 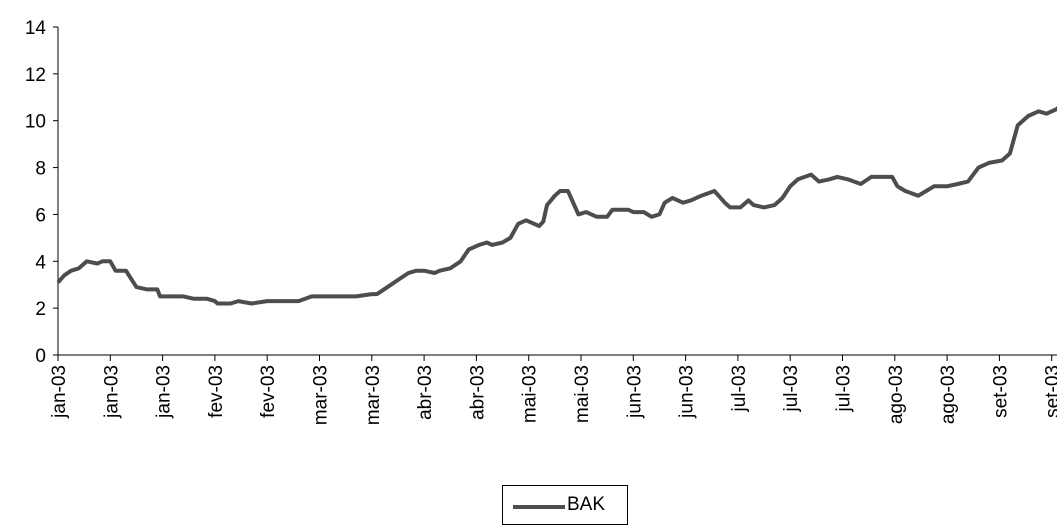 I want to click on y-tick-label: 14, so click(x=36, y=28).